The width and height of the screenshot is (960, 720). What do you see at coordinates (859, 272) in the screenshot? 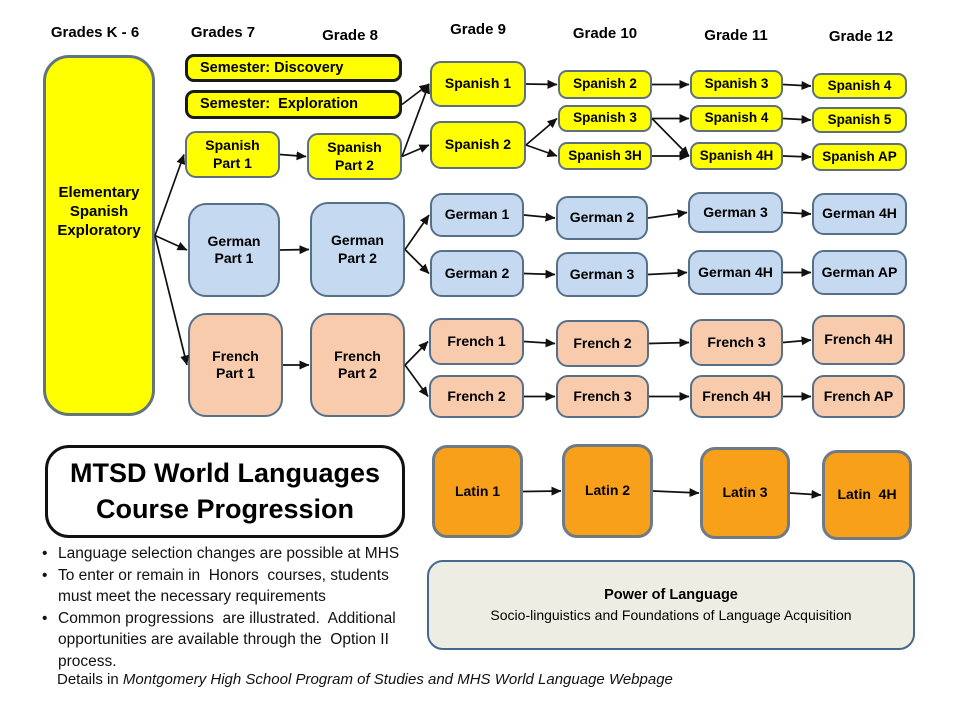
I see `node-german-ap-g12: German AP` at bounding box center [859, 272].